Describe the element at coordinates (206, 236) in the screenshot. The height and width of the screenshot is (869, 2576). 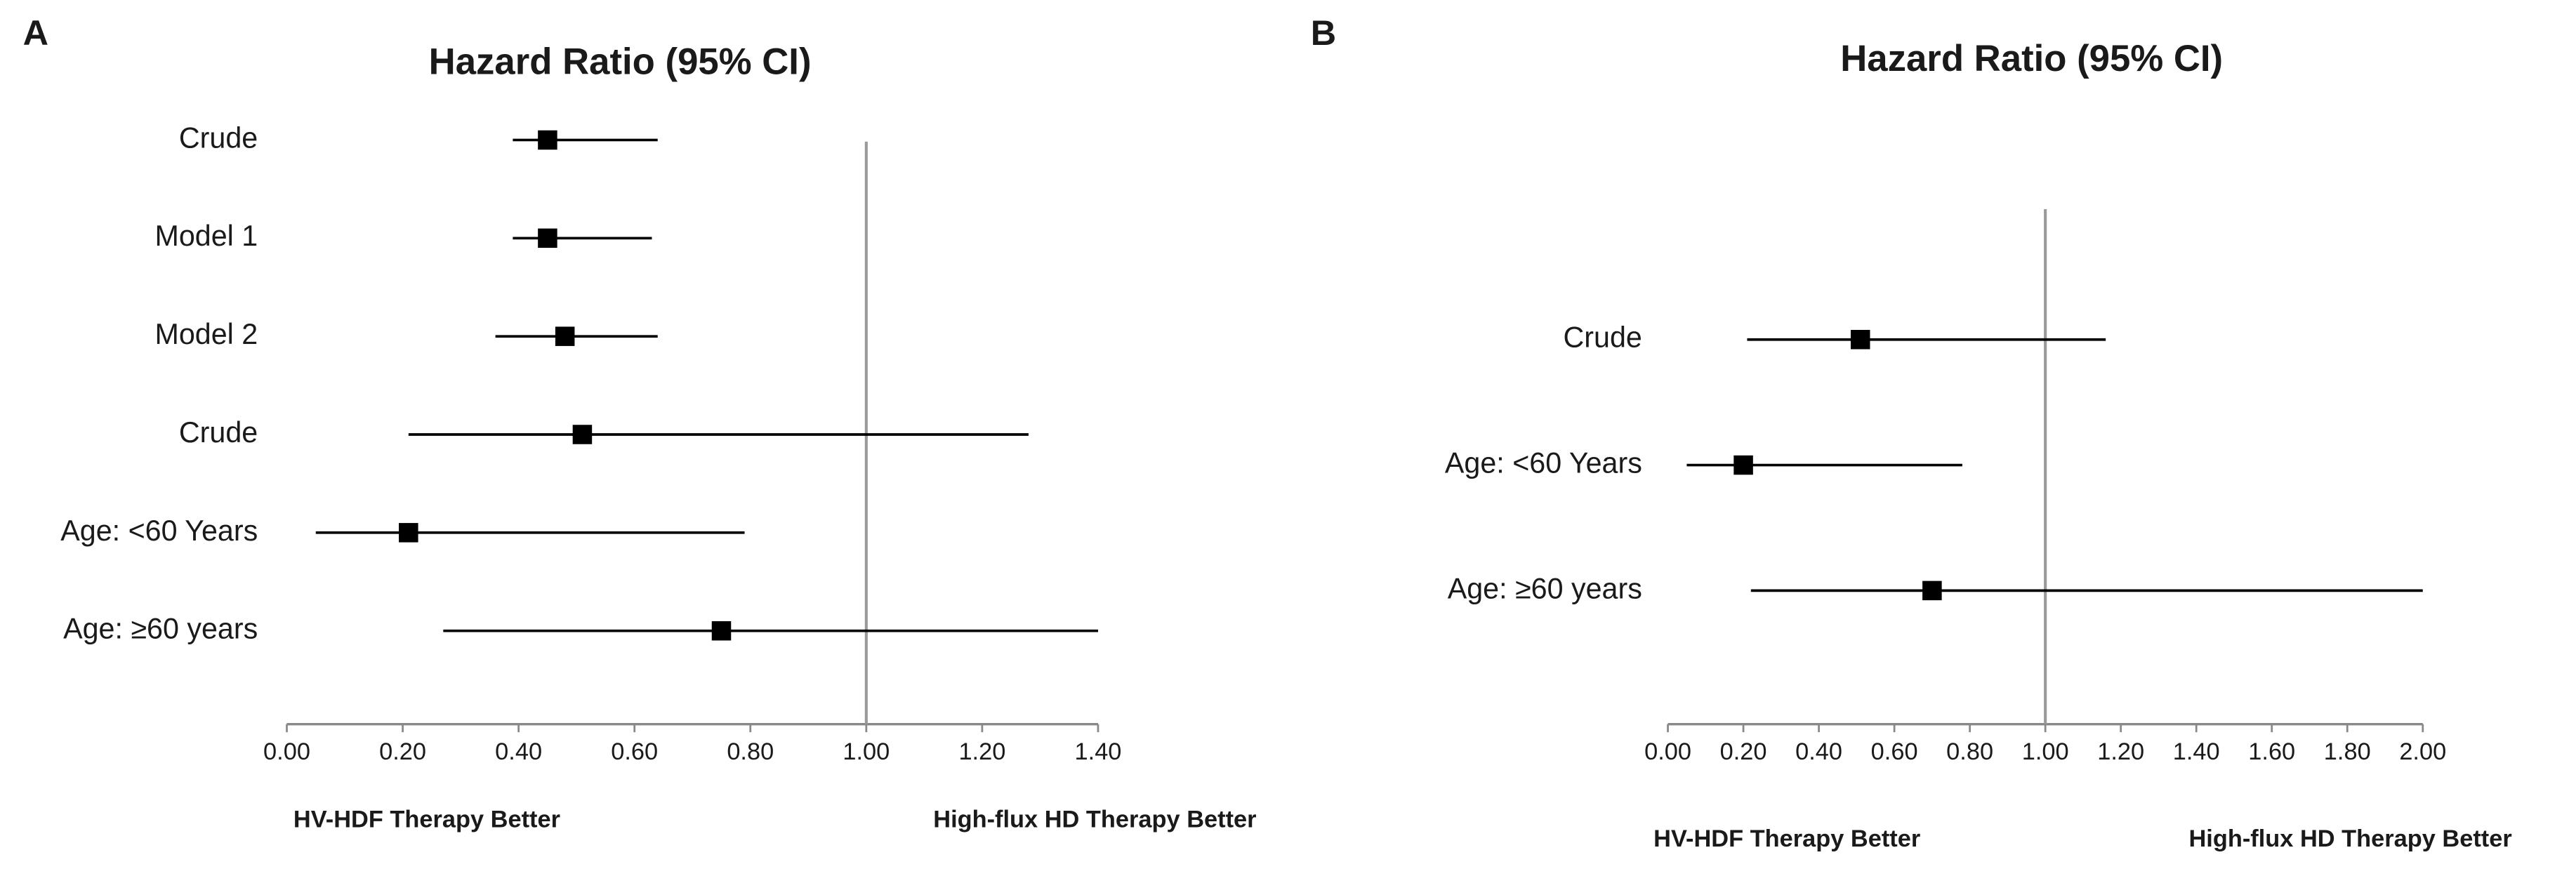
I see `category-label: Model 1` at that location.